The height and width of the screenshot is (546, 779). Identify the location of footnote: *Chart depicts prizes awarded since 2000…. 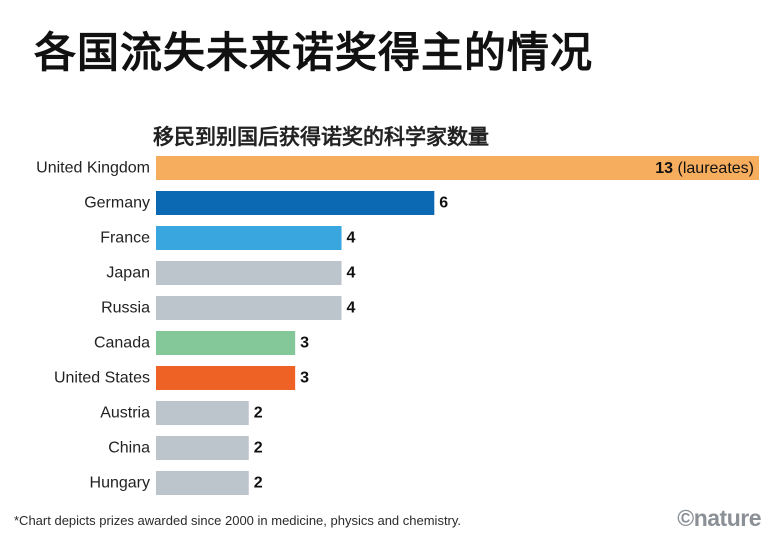
(238, 520).